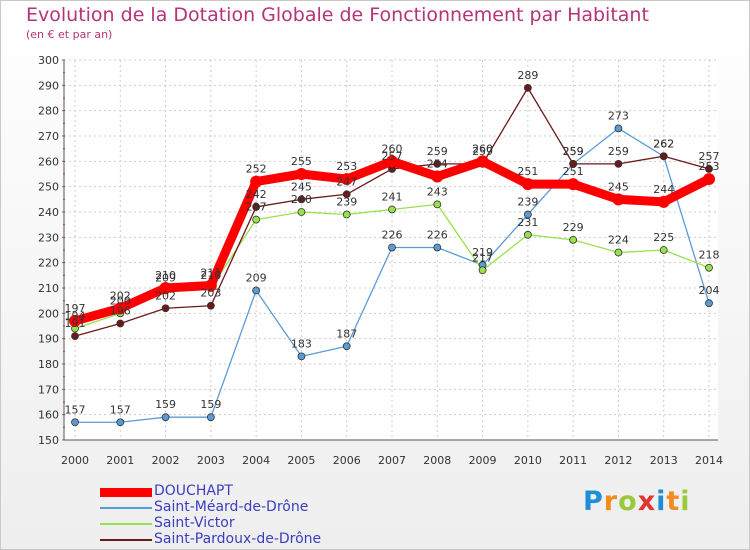  What do you see at coordinates (256, 460) in the screenshot?
I see `x-tick-label: 2004` at bounding box center [256, 460].